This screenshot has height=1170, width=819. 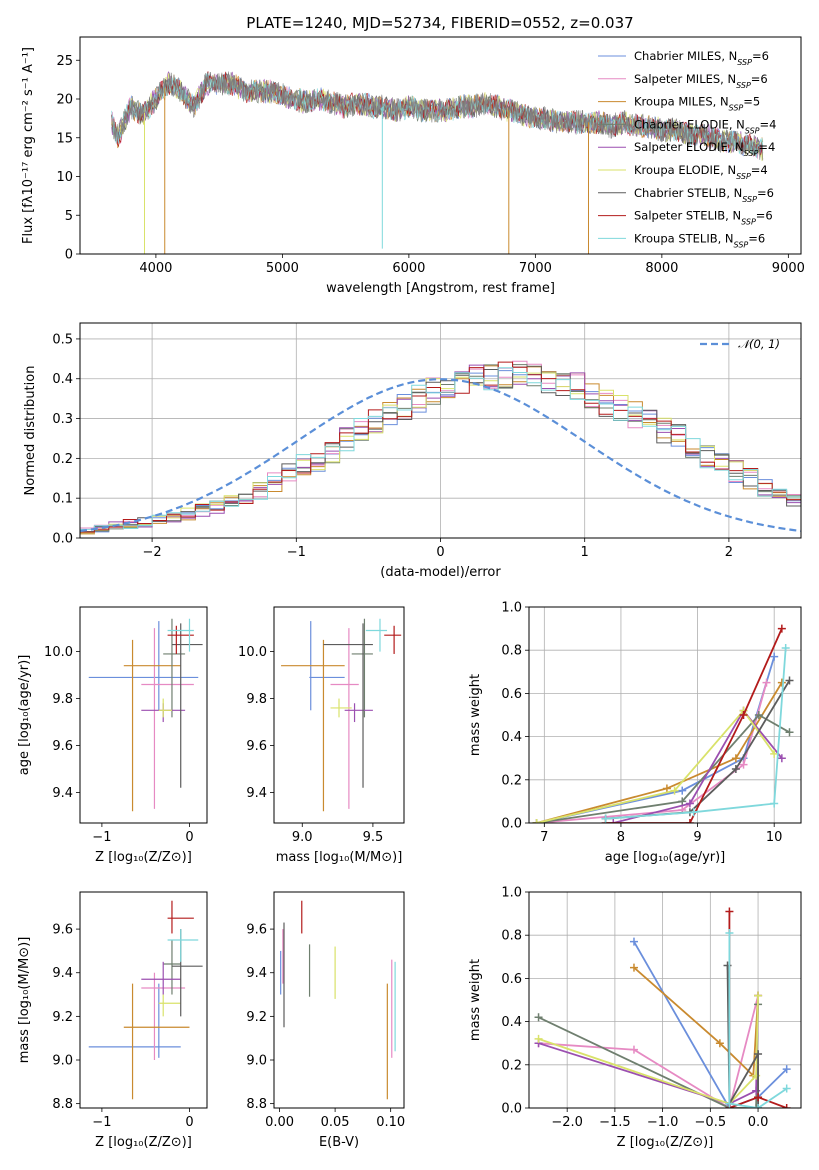 I want to click on mass_vs_ebv-axes: 0.00 0.05 0.10 8.8 9.0 9.2 9.4 9.6 E(B-V), so click(x=325, y=1036).